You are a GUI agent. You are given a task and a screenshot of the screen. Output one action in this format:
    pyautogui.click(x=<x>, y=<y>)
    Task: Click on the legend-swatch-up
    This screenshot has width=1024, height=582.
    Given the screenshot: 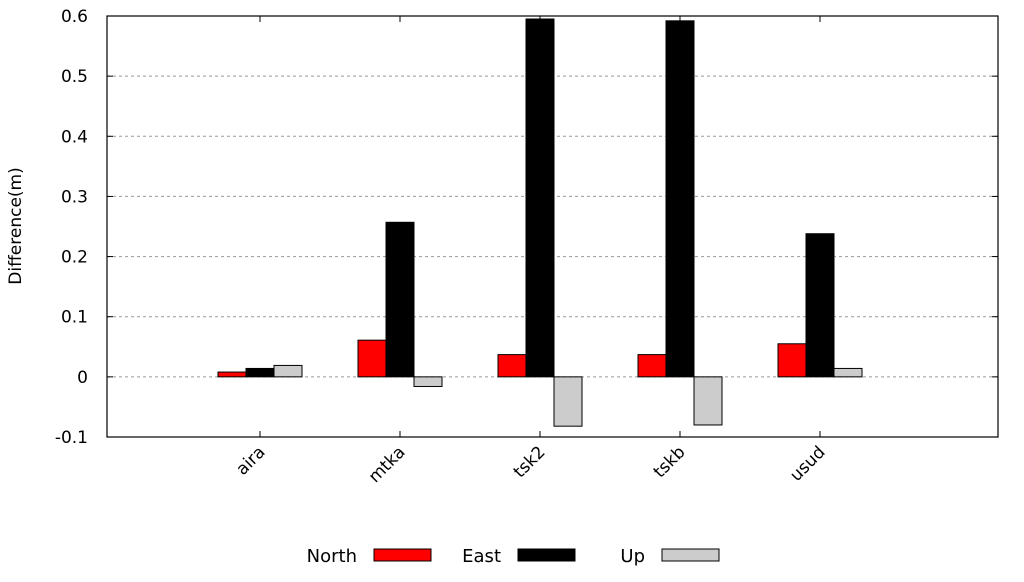 What is the action you would take?
    pyautogui.click(x=690, y=555)
    